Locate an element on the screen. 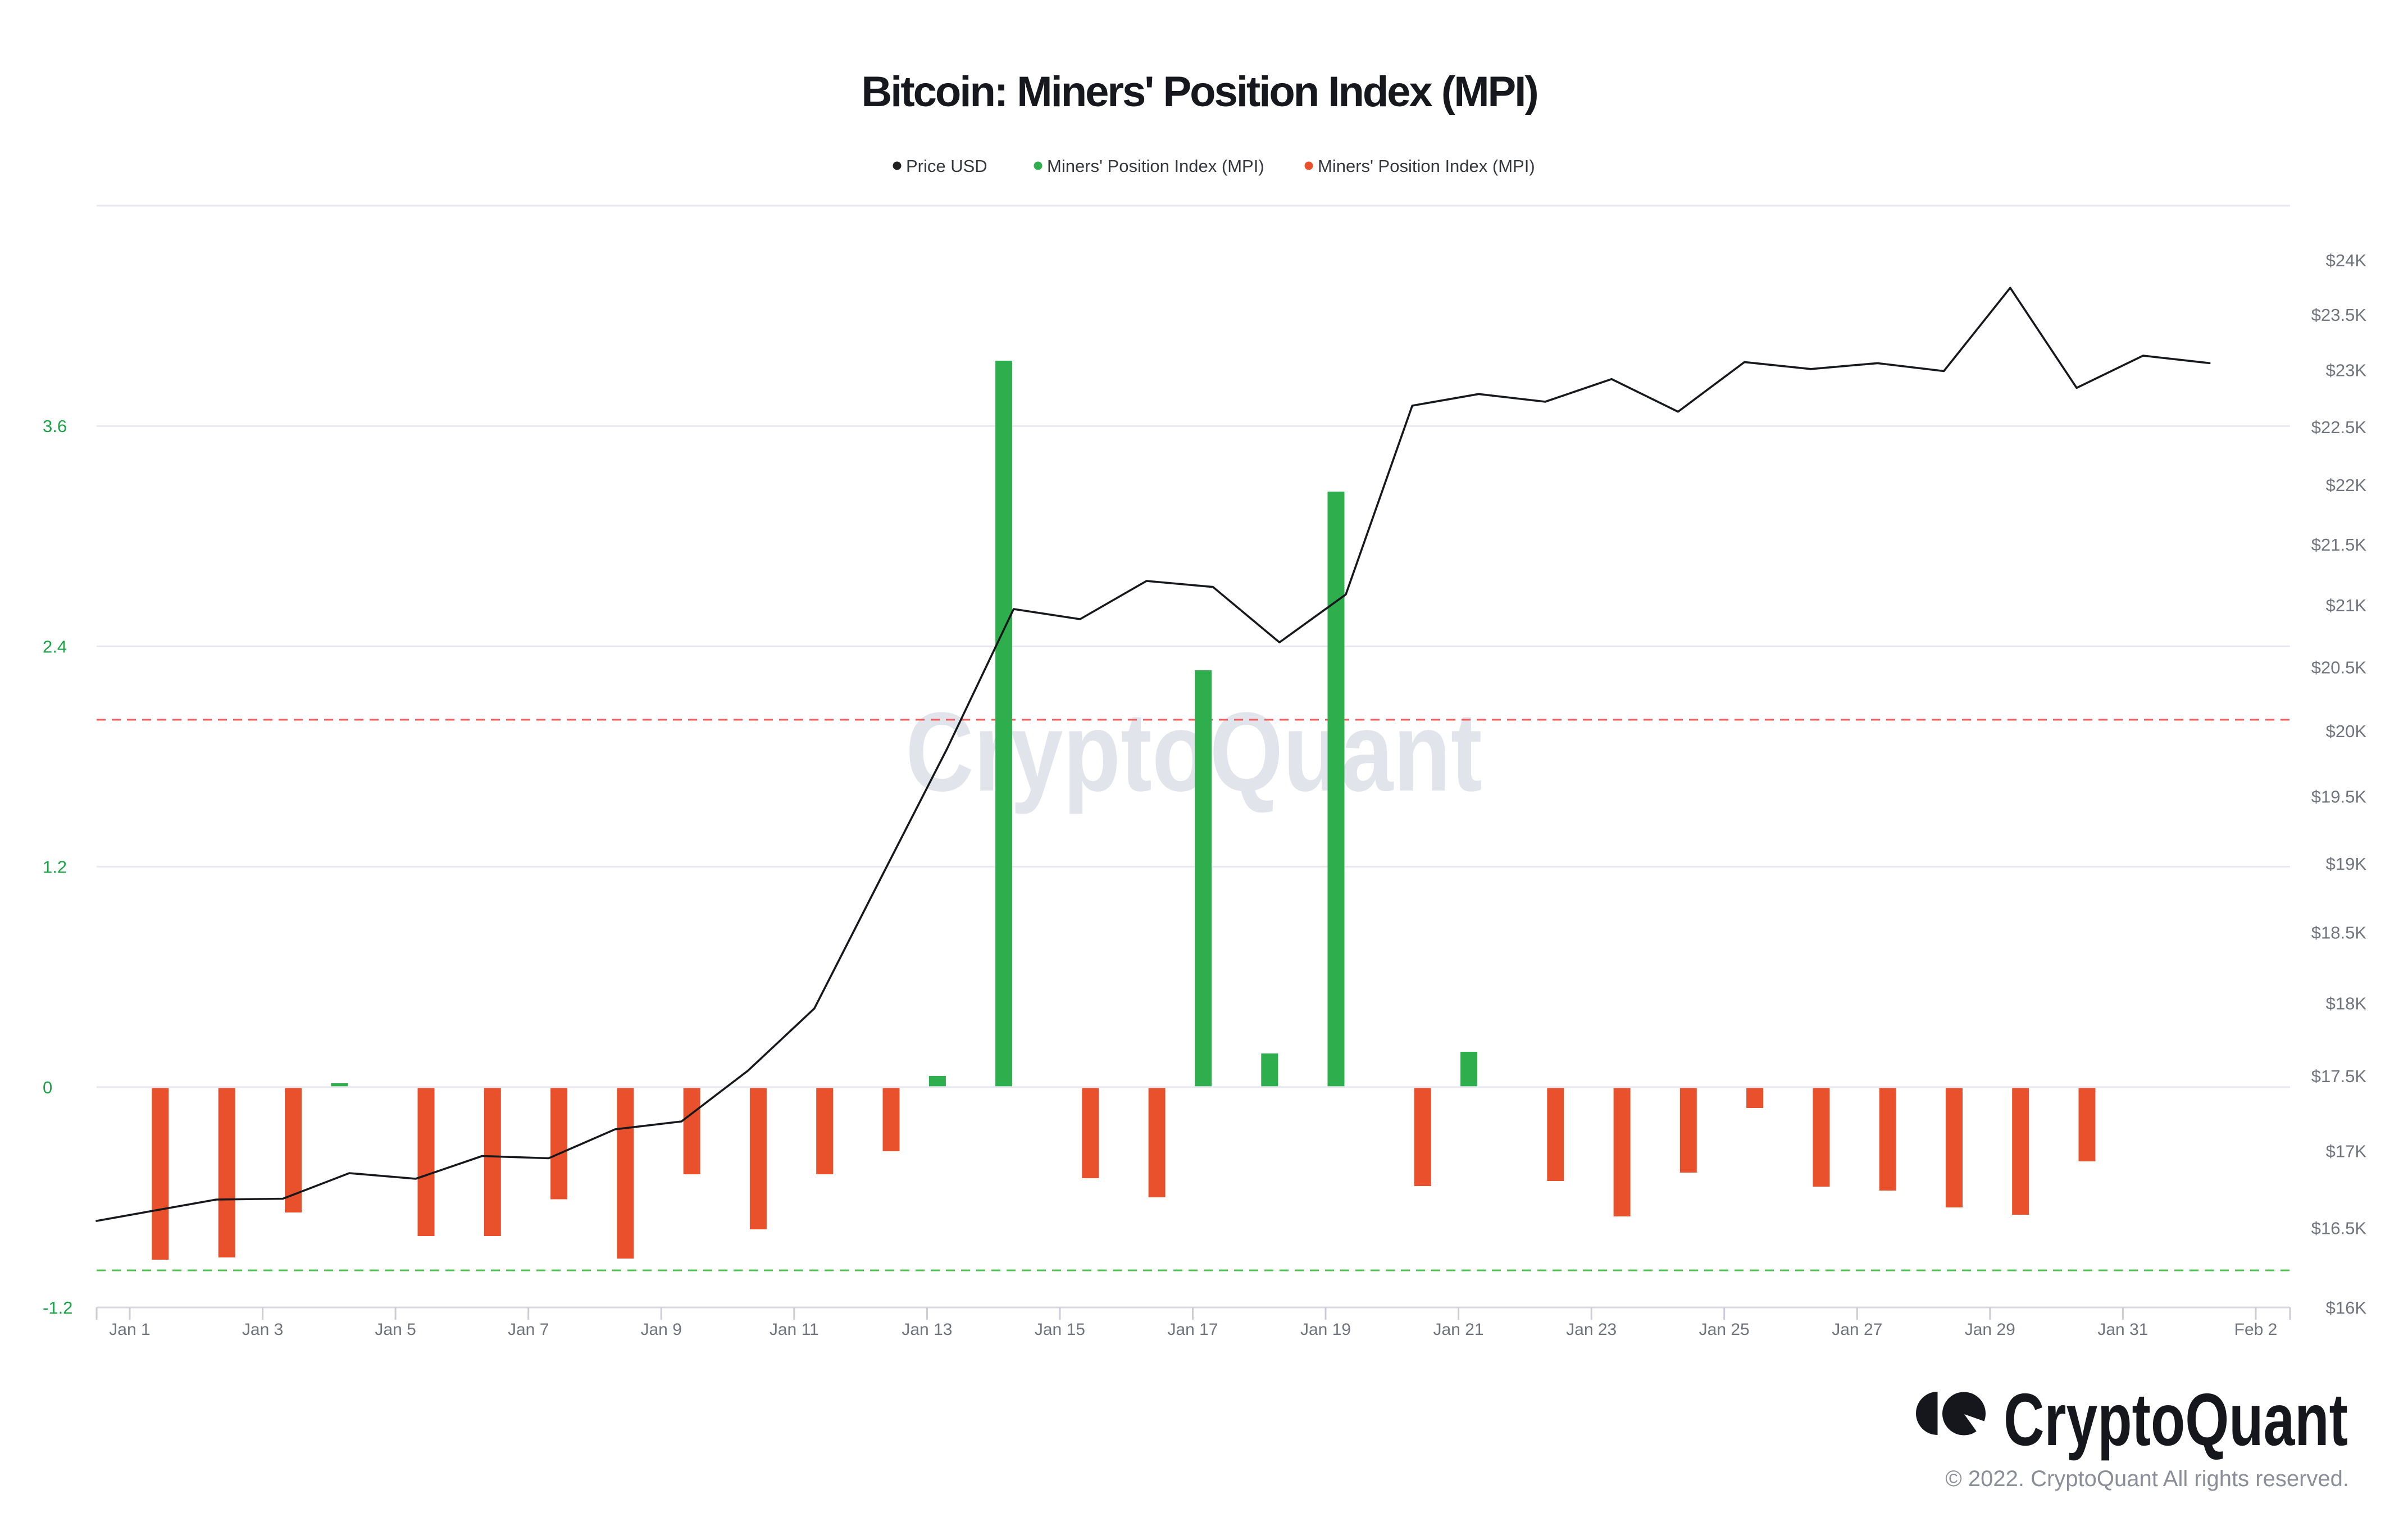 The width and height of the screenshot is (2408, 1517). svg-text: Jan 17 is located at coordinates (1192, 1329).